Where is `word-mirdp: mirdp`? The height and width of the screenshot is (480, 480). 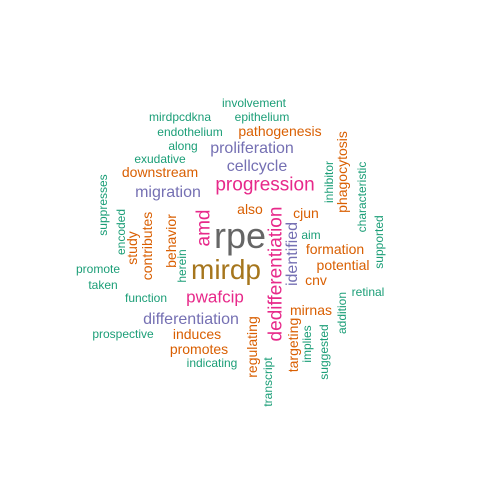 word-mirdp: mirdp is located at coordinates (226, 269).